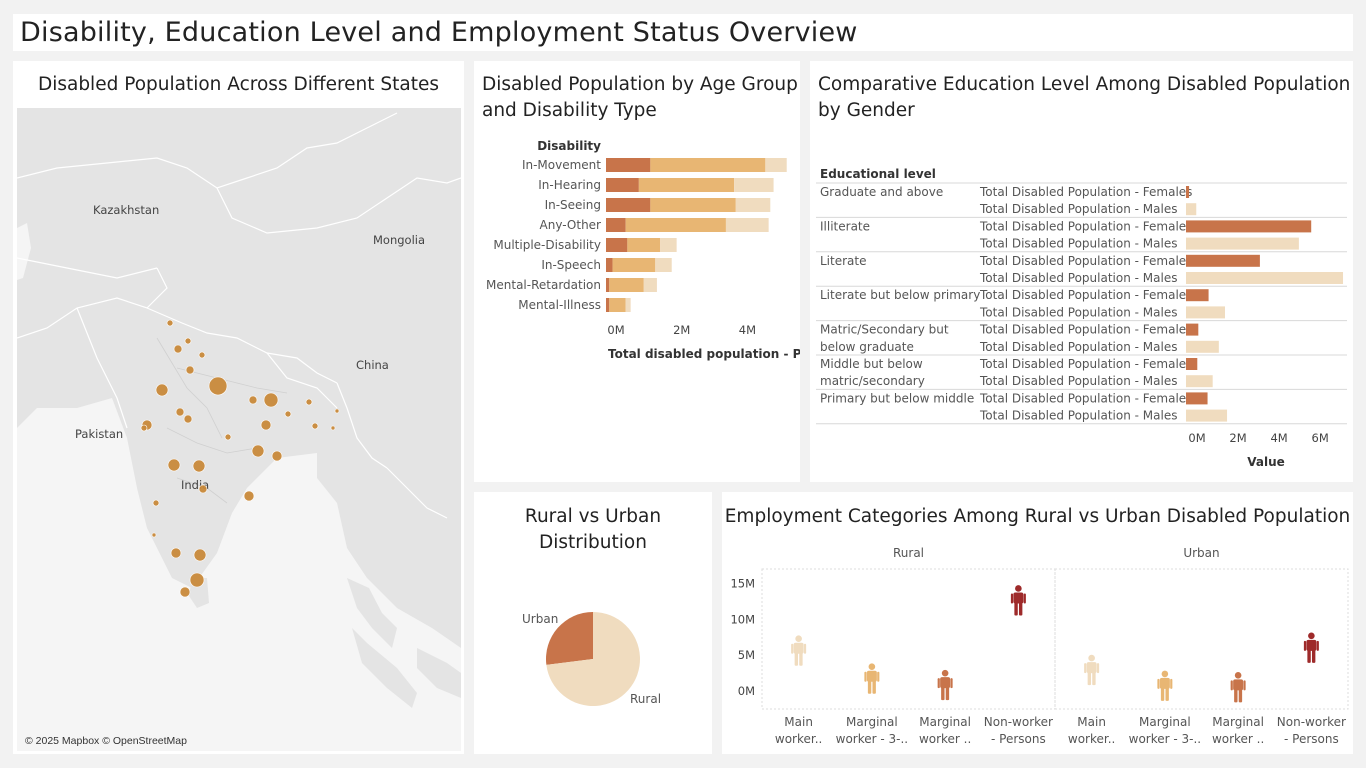 The image size is (1366, 768). Describe the element at coordinates (867, 347) in the screenshot. I see `edu-group-label: below graduate` at that location.